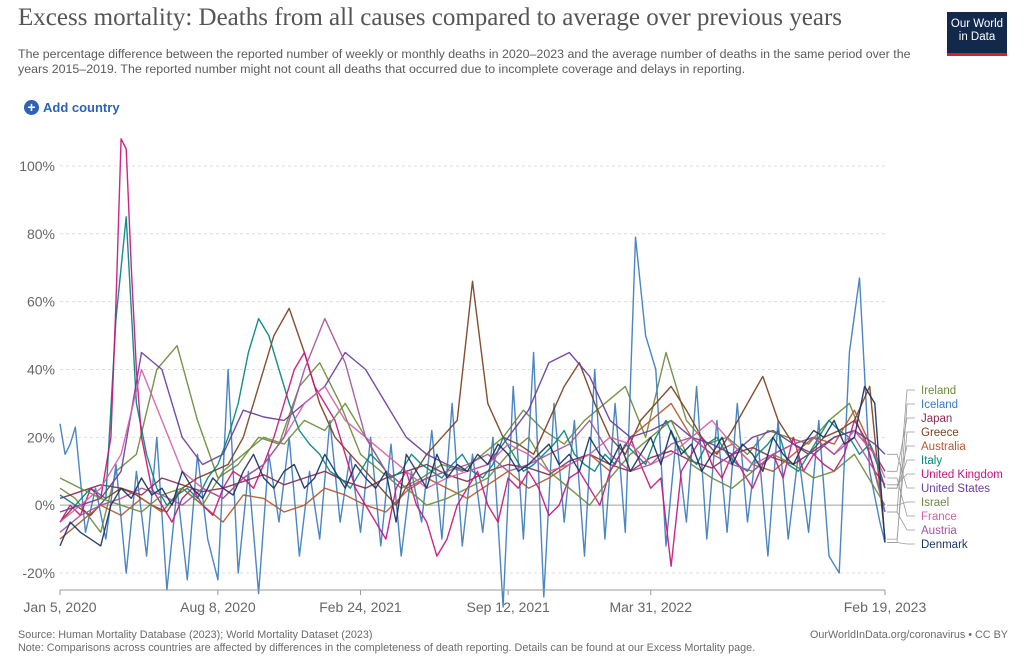 The height and width of the screenshot is (656, 1024). Describe the element at coordinates (41, 302) in the screenshot. I see `y-tick-label: 60%` at that location.